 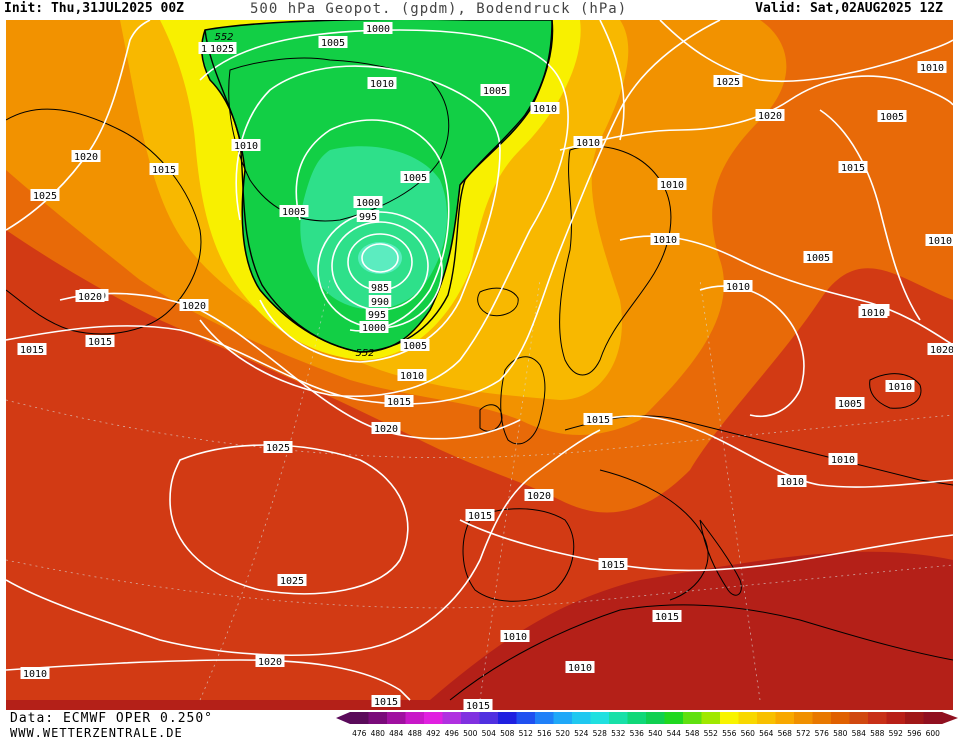 I want to click on scale-tick-label: 556, so click(x=729, y=733).